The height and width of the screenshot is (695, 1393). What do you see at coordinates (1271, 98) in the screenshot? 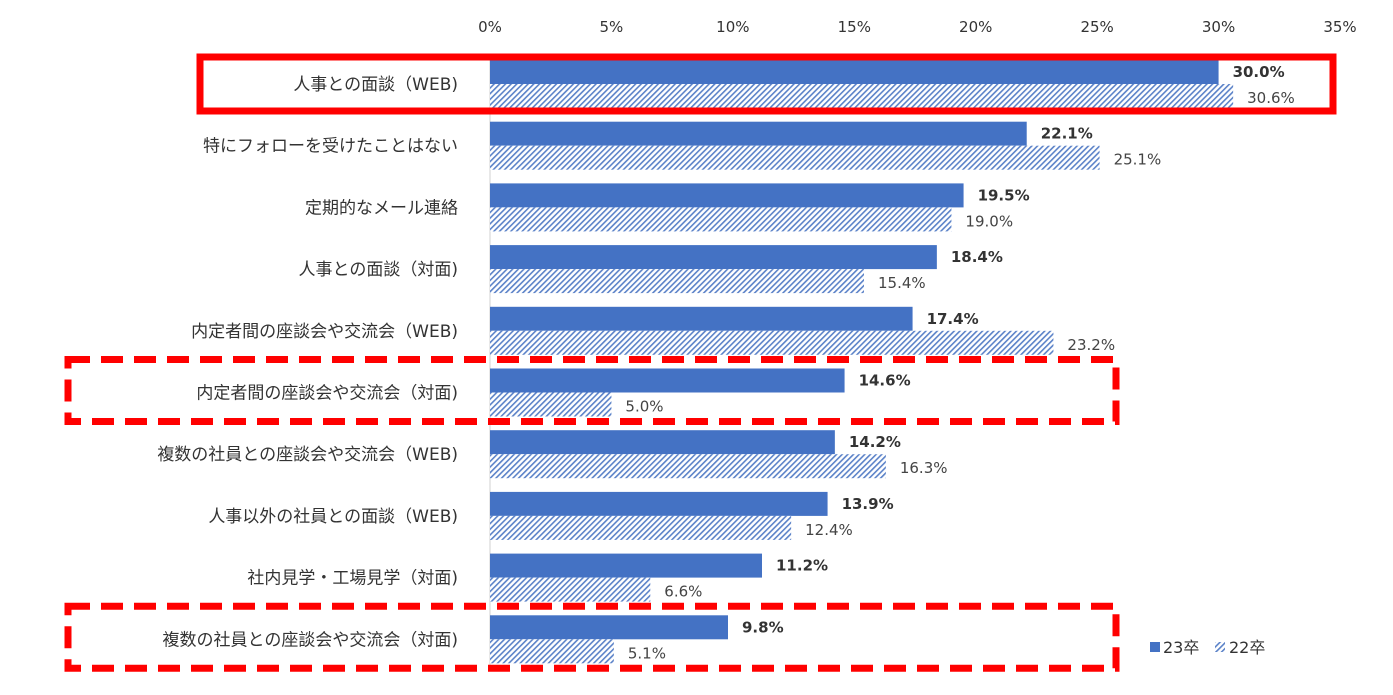
I see `data-label-22: 30.6%` at bounding box center [1271, 98].